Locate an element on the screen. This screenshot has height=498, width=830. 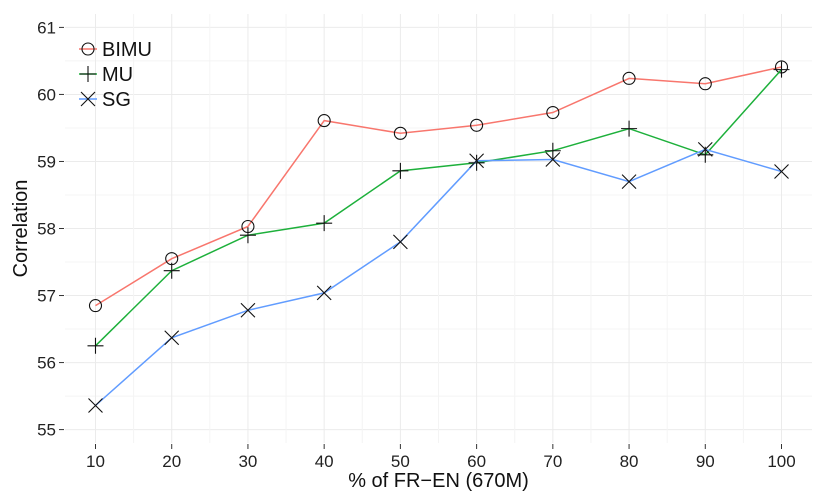
y-tick-label: 55 is located at coordinates (46, 430).